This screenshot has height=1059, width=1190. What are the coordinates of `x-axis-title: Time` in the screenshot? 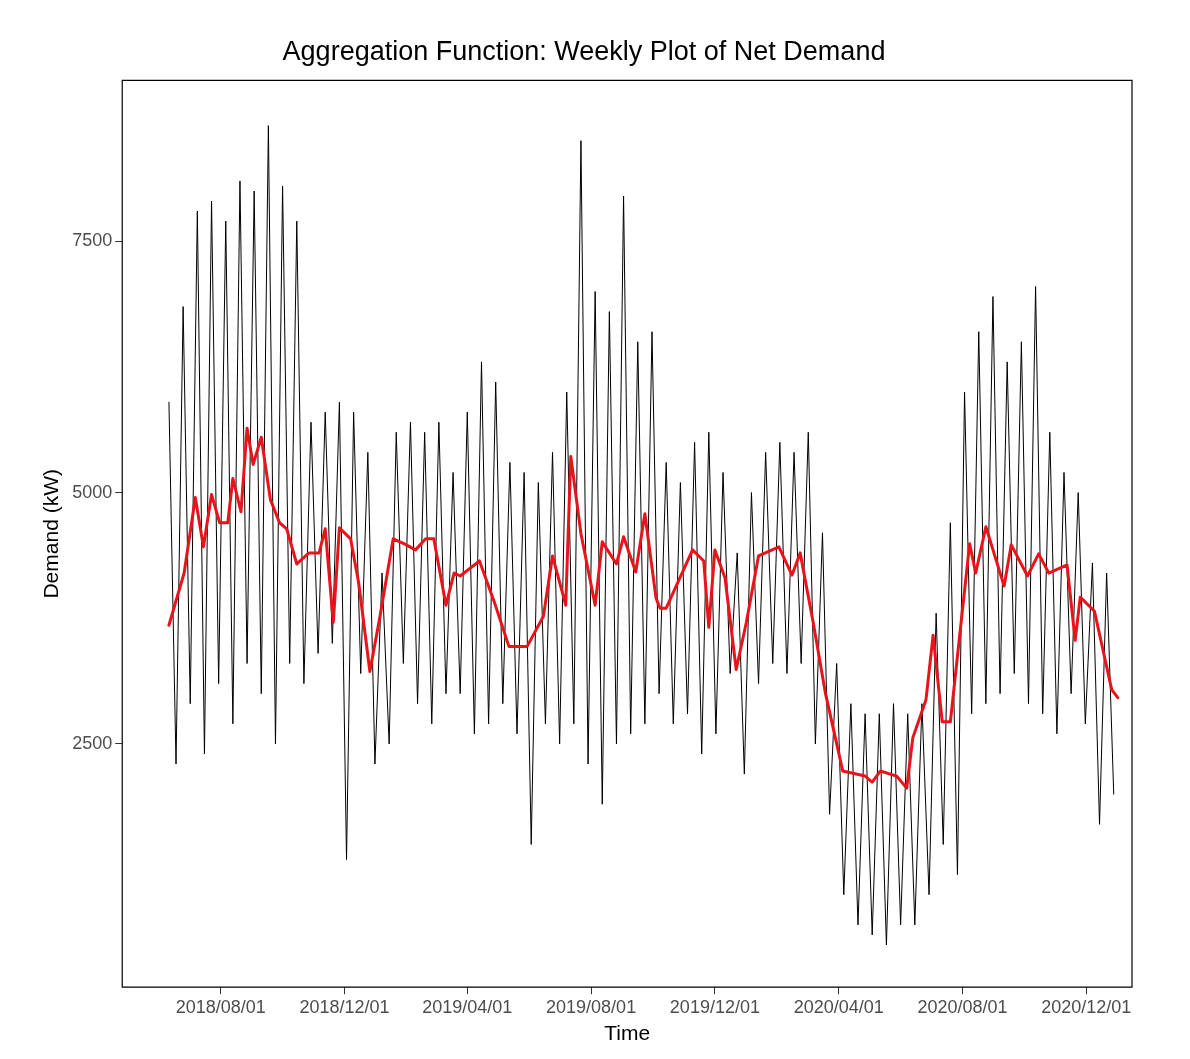 It's located at (627, 1033).